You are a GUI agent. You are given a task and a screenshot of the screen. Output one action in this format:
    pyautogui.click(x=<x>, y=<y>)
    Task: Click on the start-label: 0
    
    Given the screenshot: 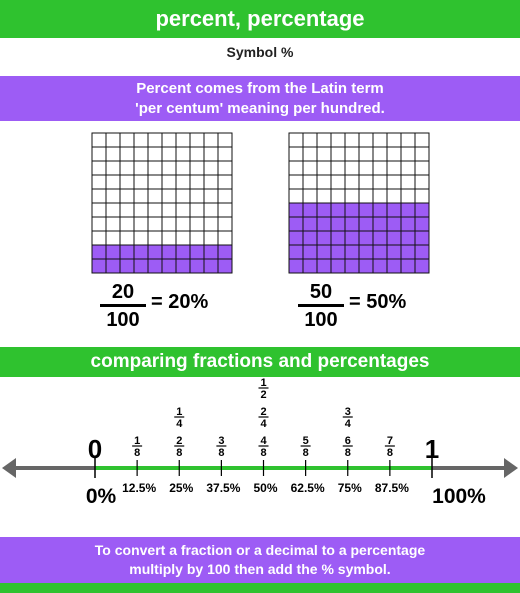 What is the action you would take?
    pyautogui.click(x=95, y=449)
    